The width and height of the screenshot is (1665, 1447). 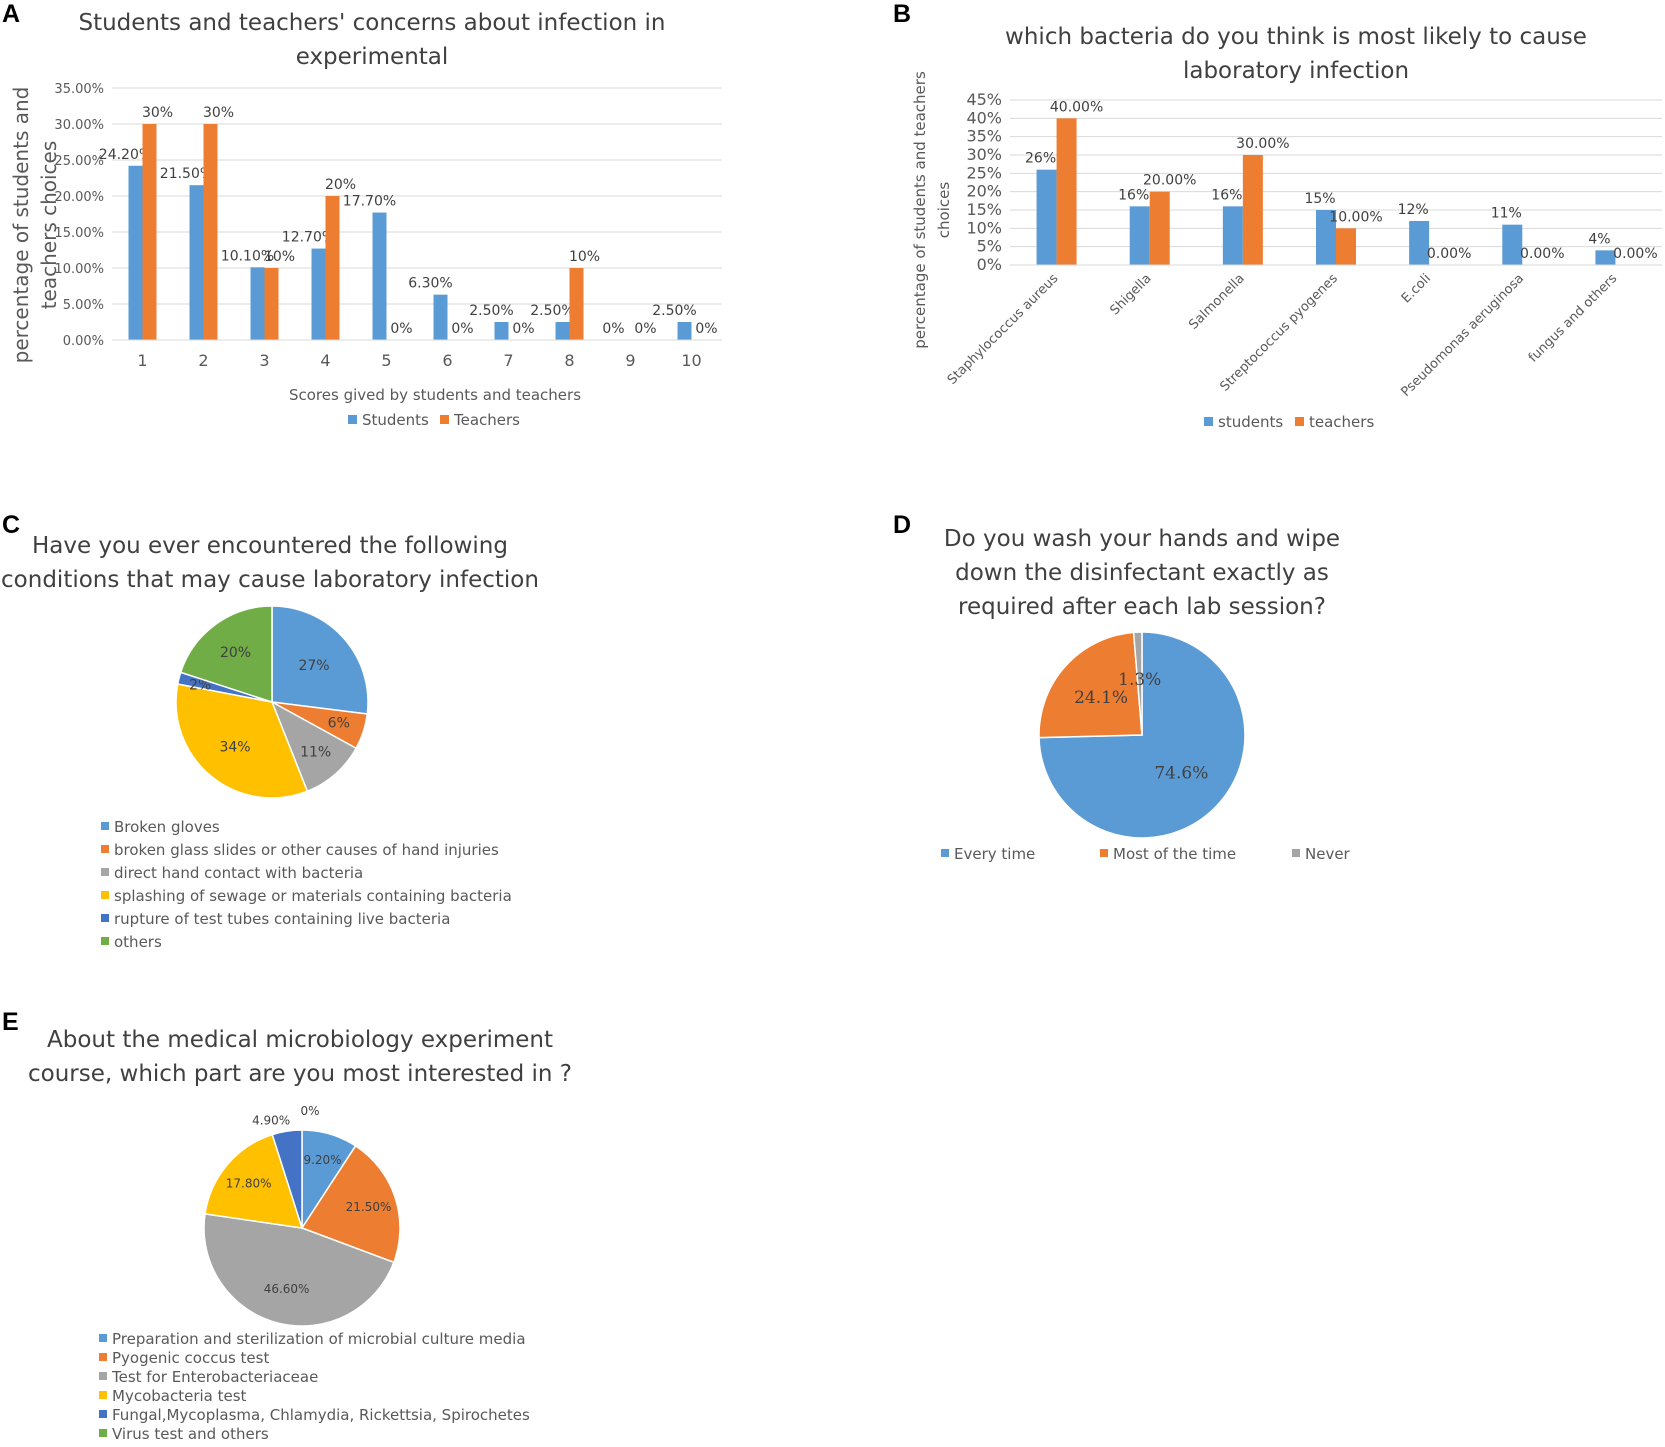 I want to click on chart-a-xtick: 2, so click(x=203, y=360).